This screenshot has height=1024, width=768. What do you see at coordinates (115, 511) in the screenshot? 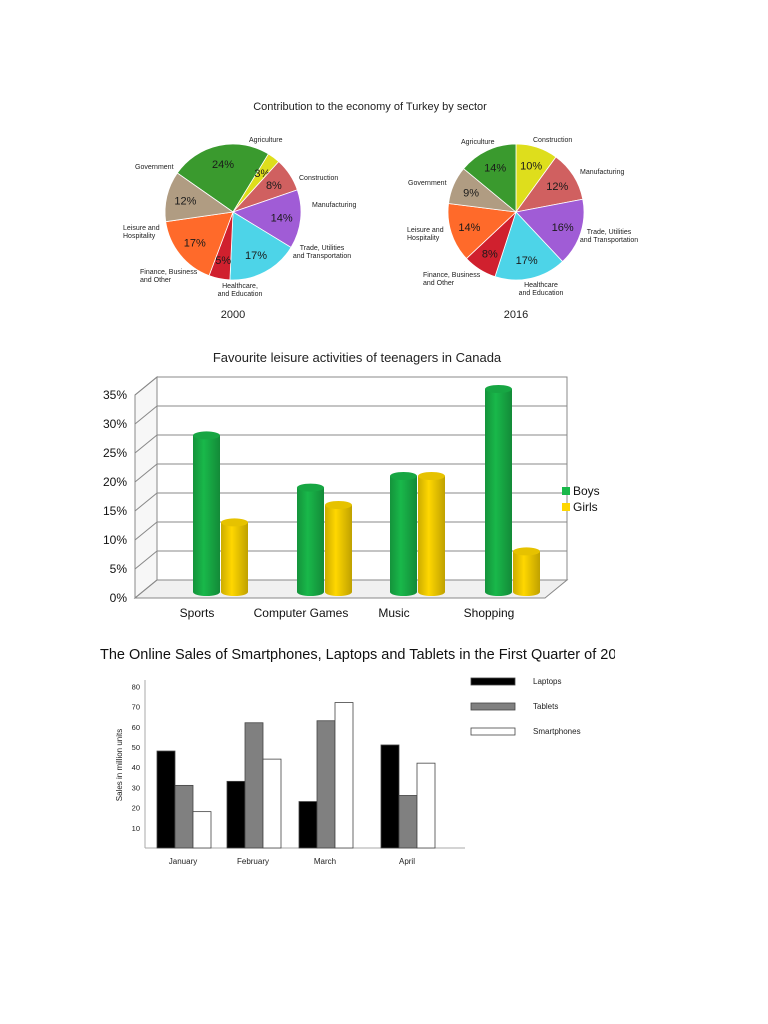
I see `y-tick-label: 15%` at bounding box center [115, 511].